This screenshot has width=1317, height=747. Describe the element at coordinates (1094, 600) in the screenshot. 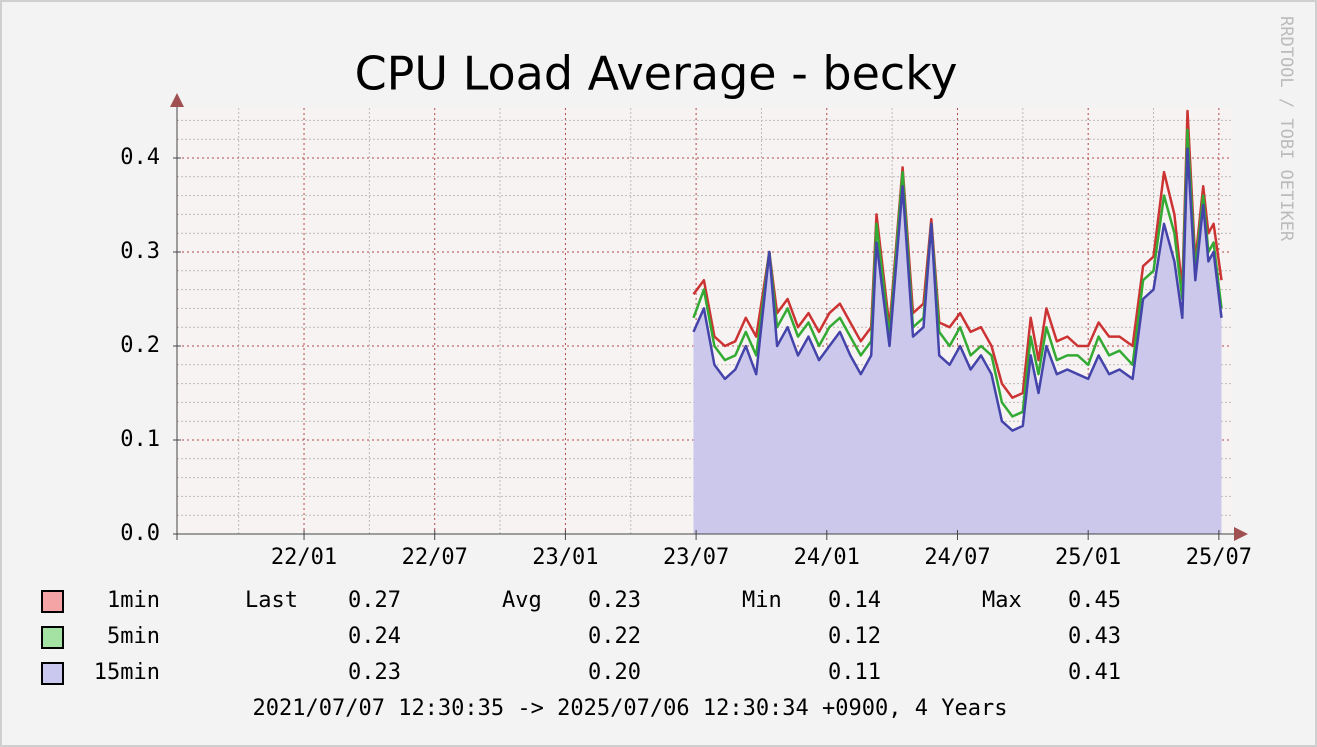

I see `stat-value: 0.45` at that location.